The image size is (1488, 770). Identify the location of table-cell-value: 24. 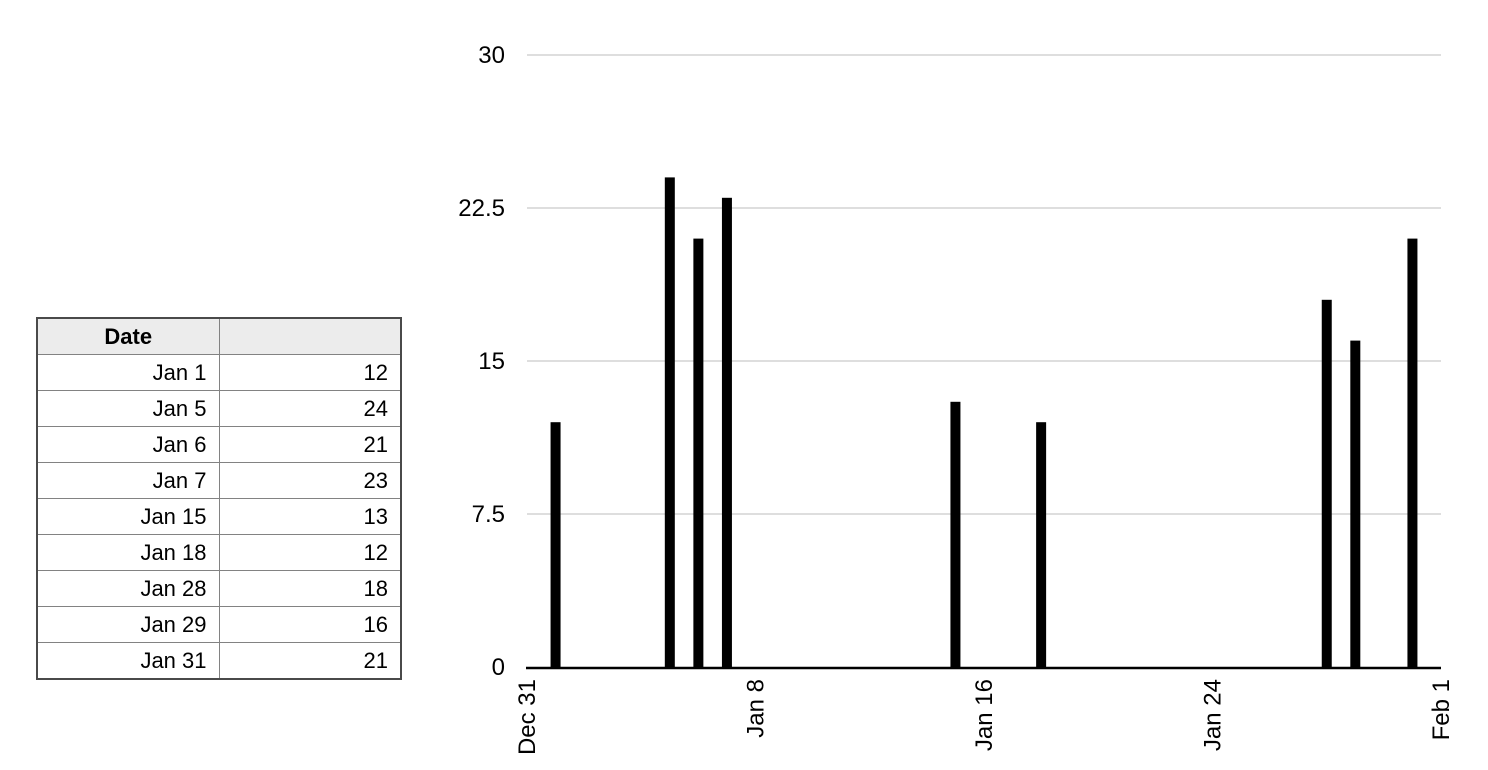
(310, 408).